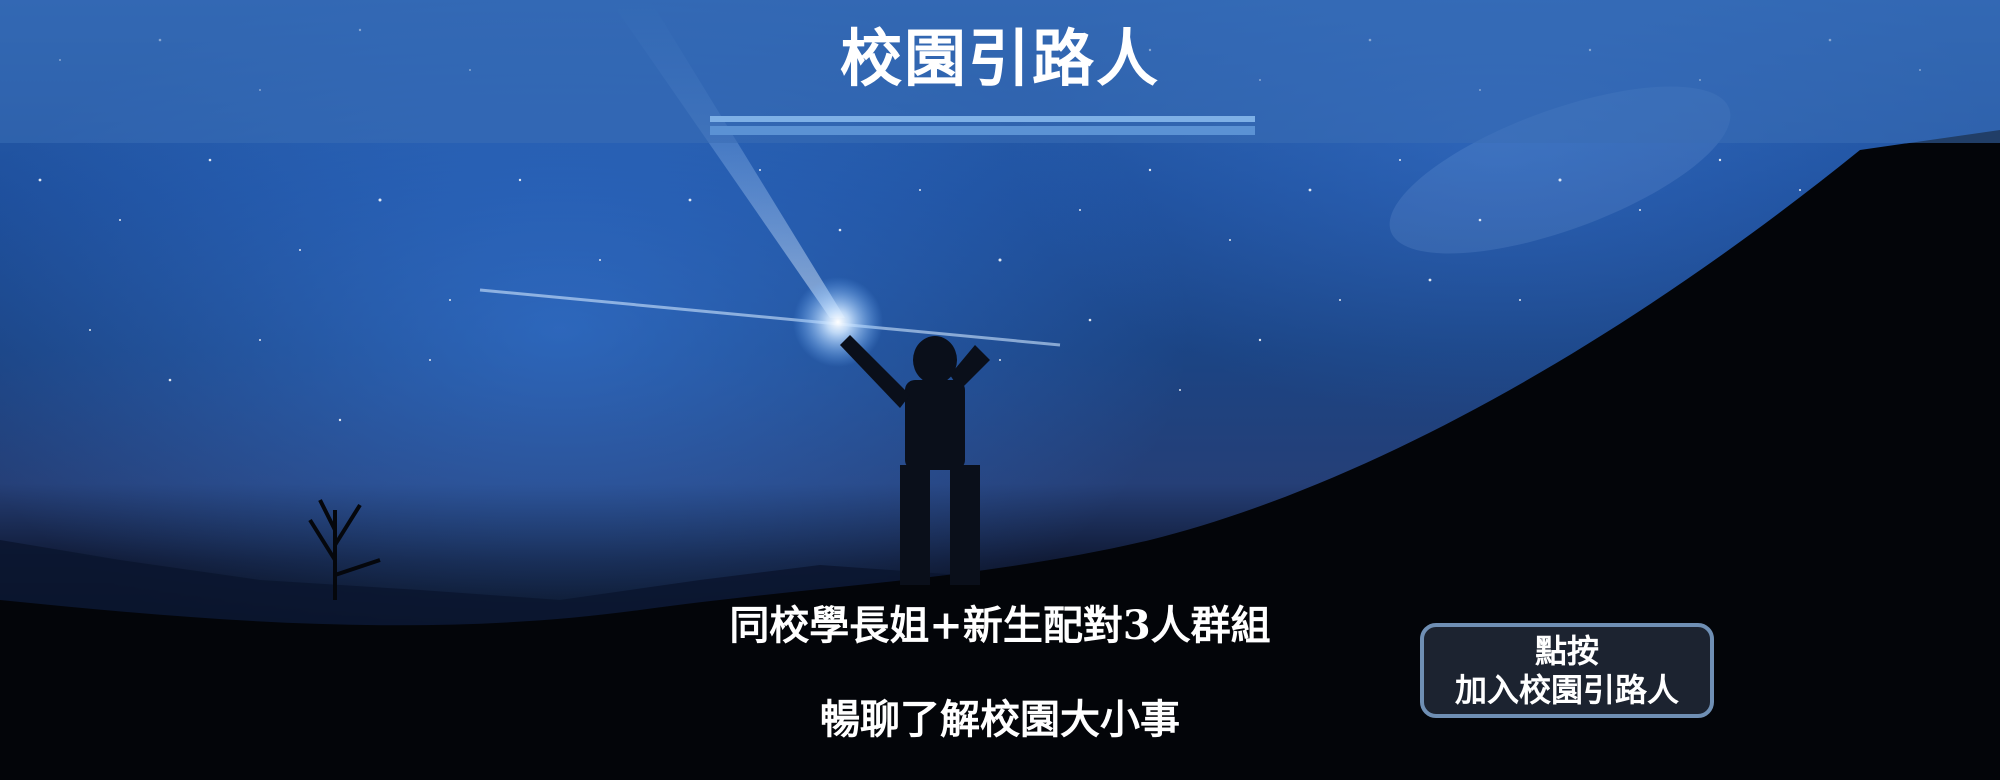 This screenshot has width=2000, height=780. What do you see at coordinates (838, 322) in the screenshot?
I see `flashlight-glow` at bounding box center [838, 322].